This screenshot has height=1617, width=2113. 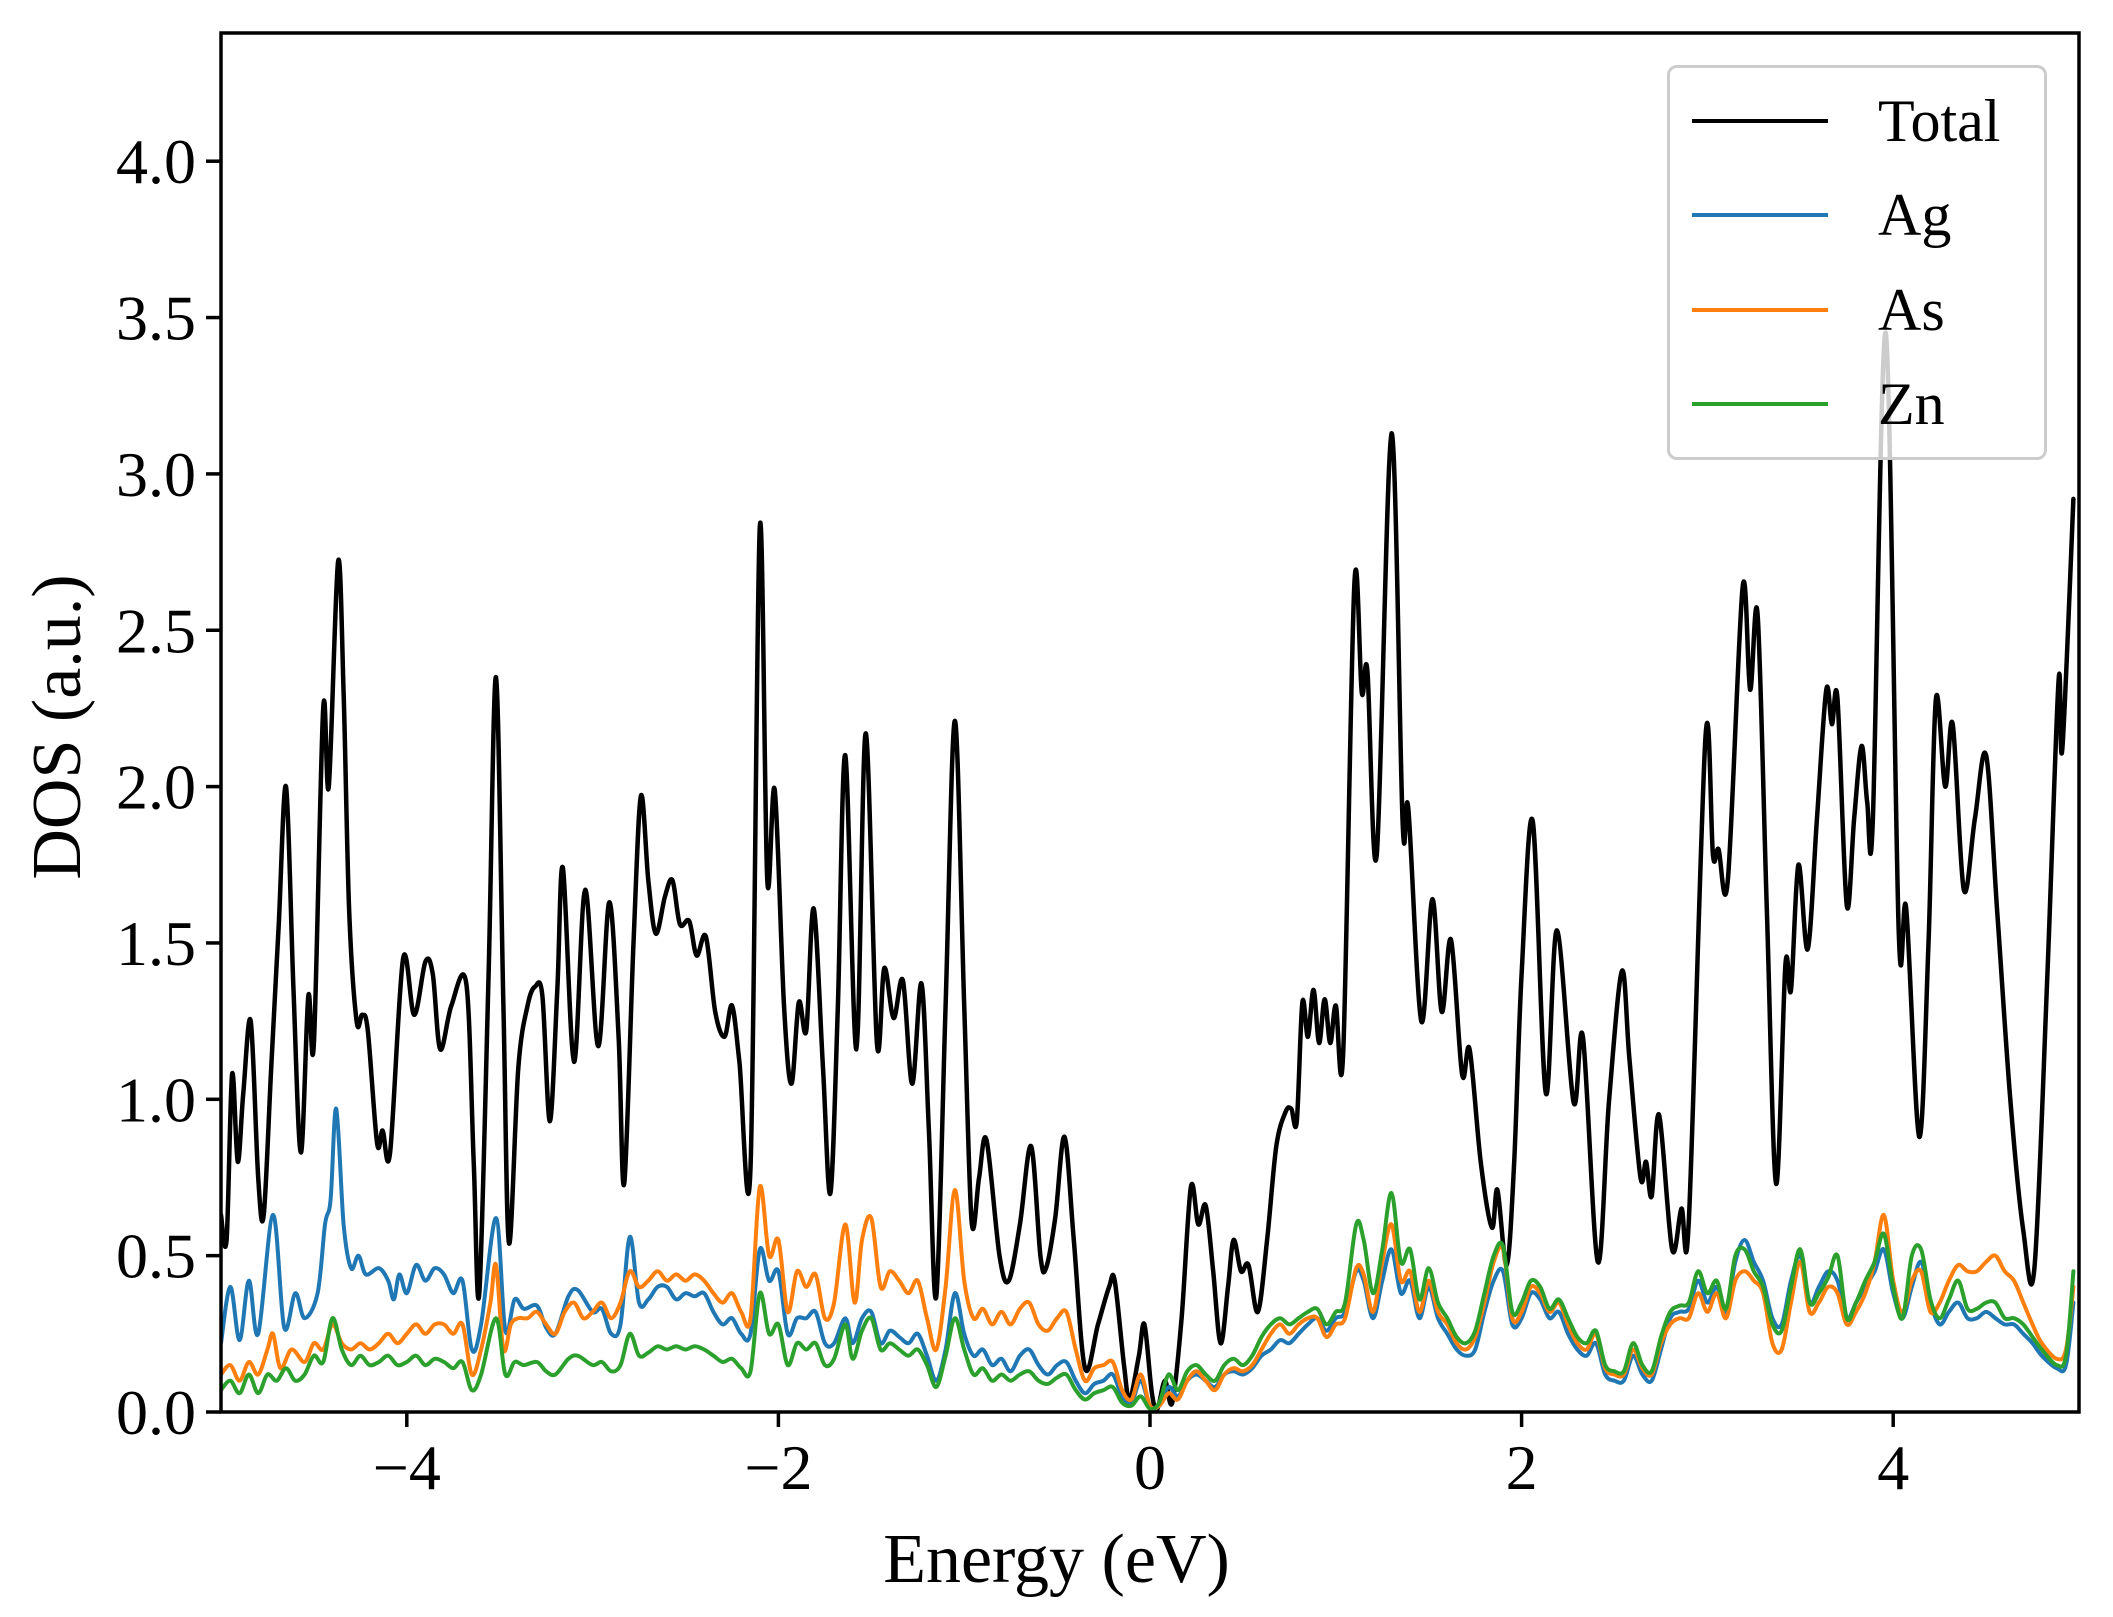 What do you see at coordinates (1911, 403) in the screenshot?
I see `legend-label-zn: Zn` at bounding box center [1911, 403].